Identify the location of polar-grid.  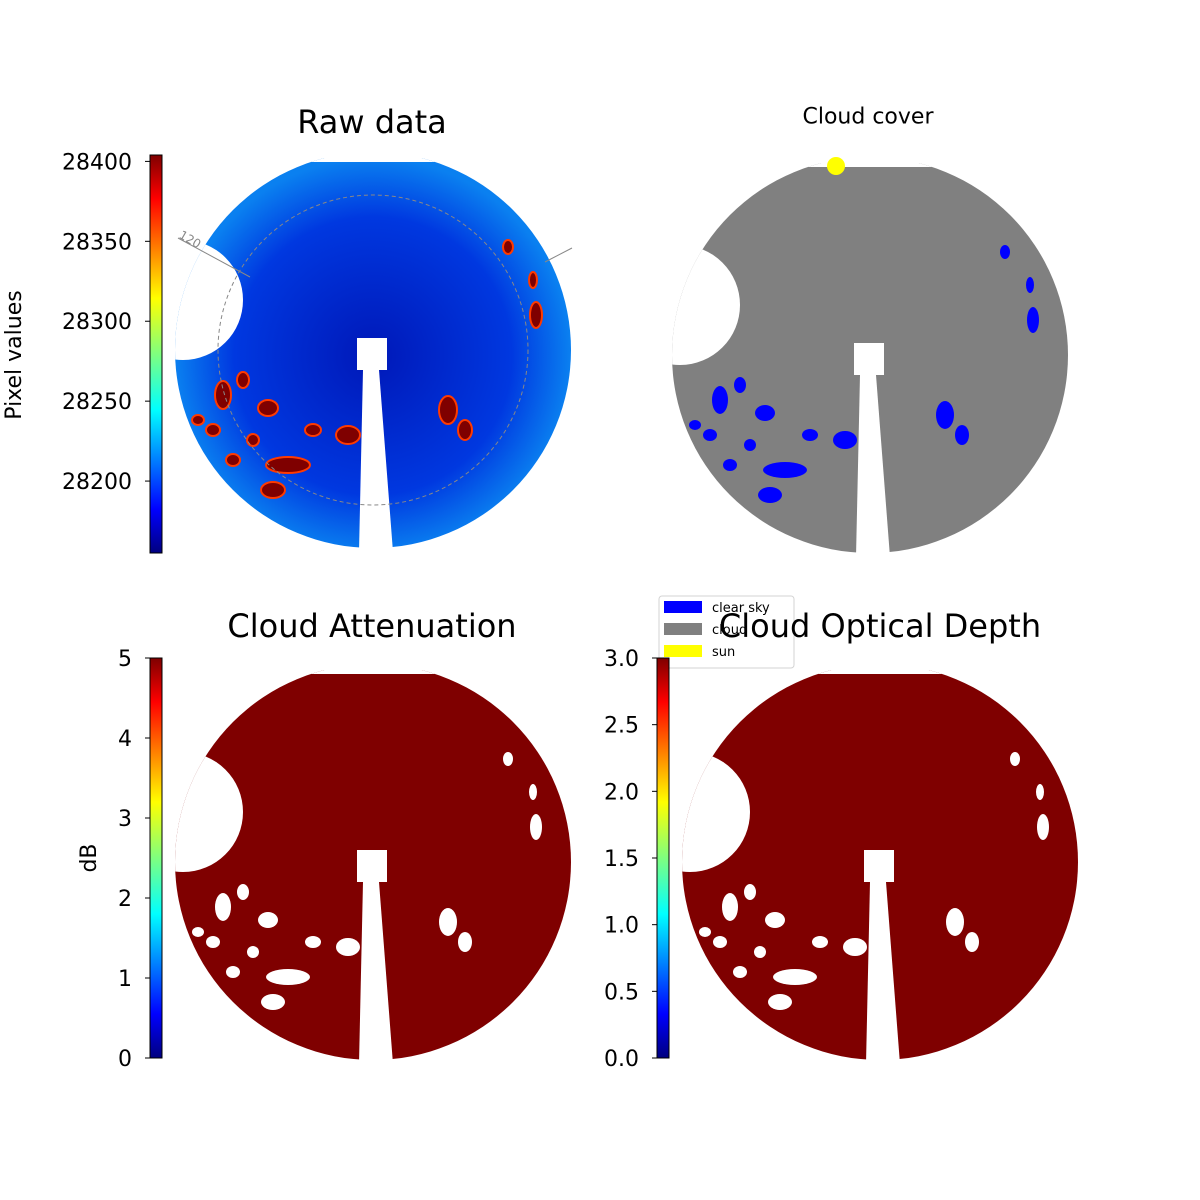
(373, 350).